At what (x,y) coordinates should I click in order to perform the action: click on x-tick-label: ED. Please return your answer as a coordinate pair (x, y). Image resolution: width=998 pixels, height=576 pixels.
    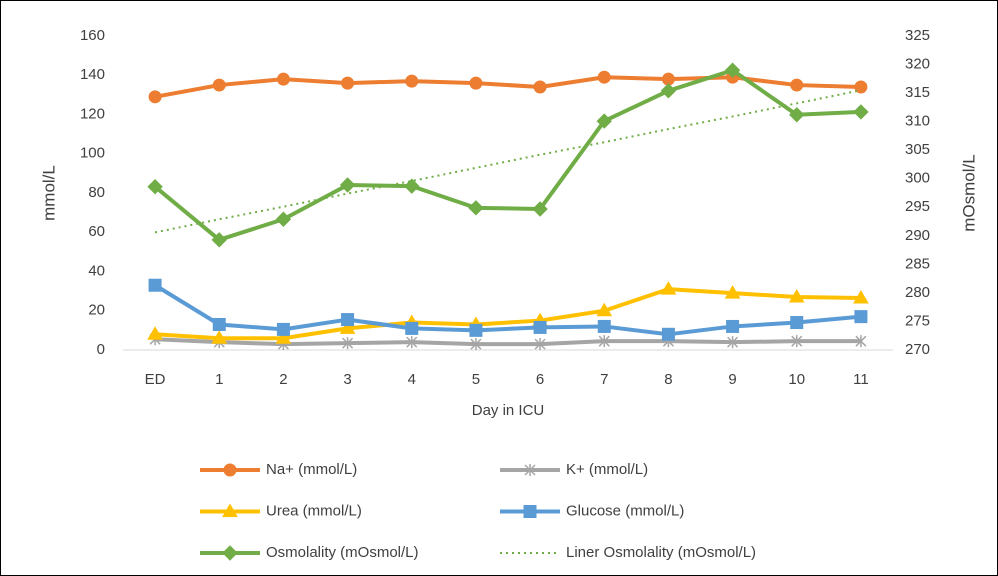
    Looking at the image, I should click on (155, 379).